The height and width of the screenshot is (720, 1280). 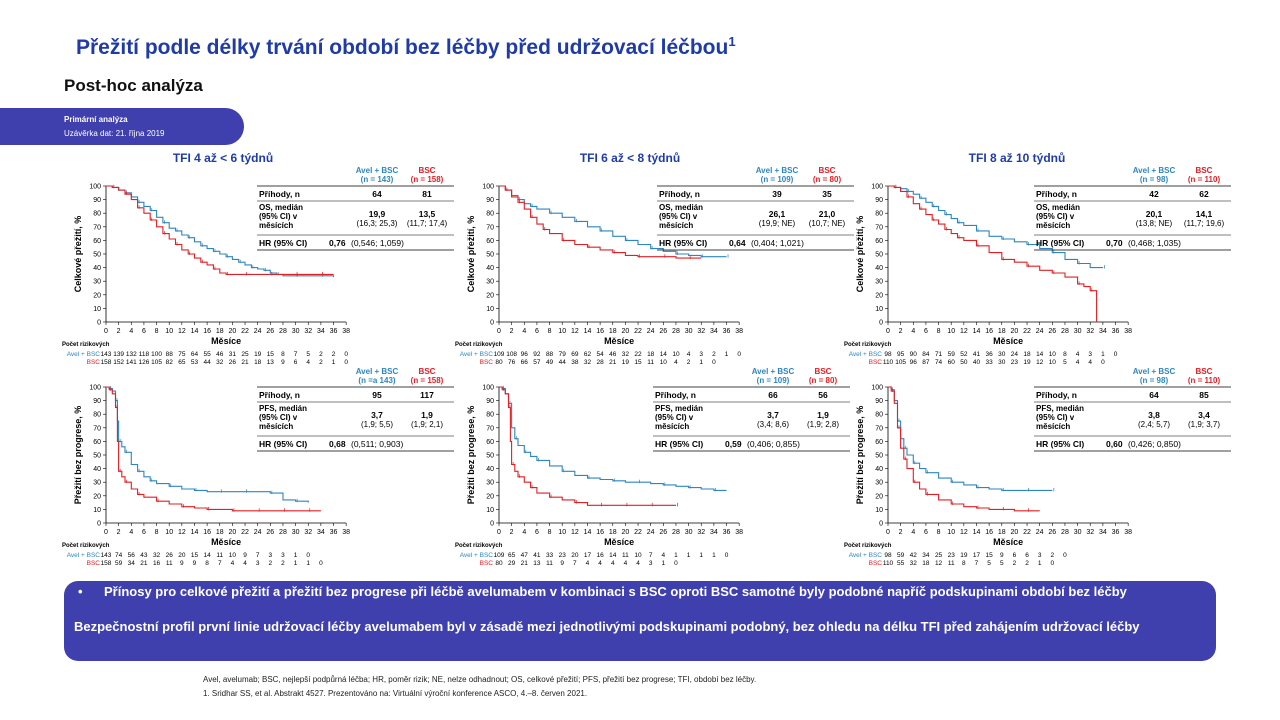 I want to click on pfs-4-6-risk-bsc: 1, so click(x=308, y=563).